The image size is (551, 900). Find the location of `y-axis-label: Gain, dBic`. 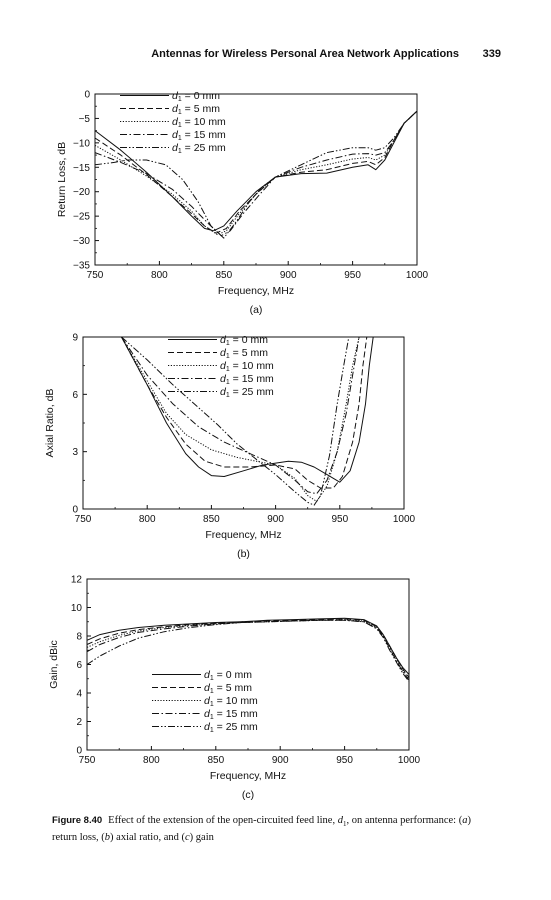

y-axis-label: Gain, dBic is located at coordinates (54, 664).